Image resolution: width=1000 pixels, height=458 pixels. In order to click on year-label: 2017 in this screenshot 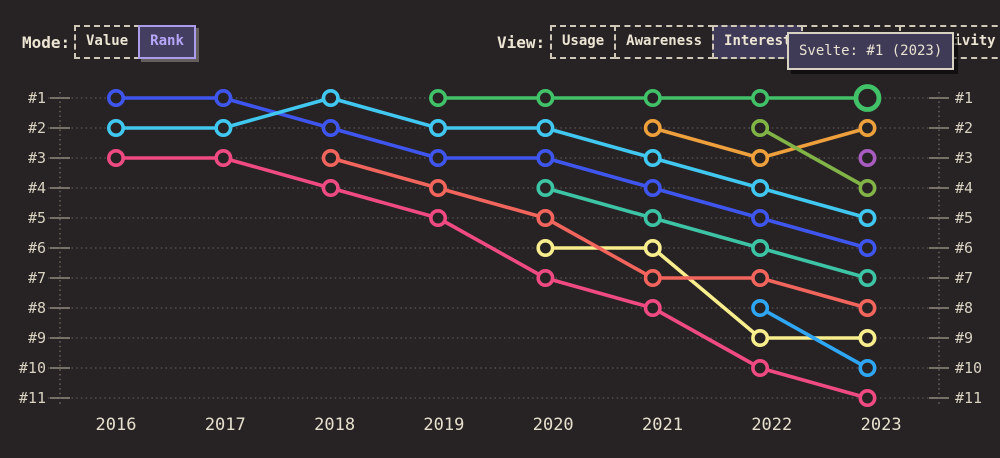, I will do `click(225, 425)`.